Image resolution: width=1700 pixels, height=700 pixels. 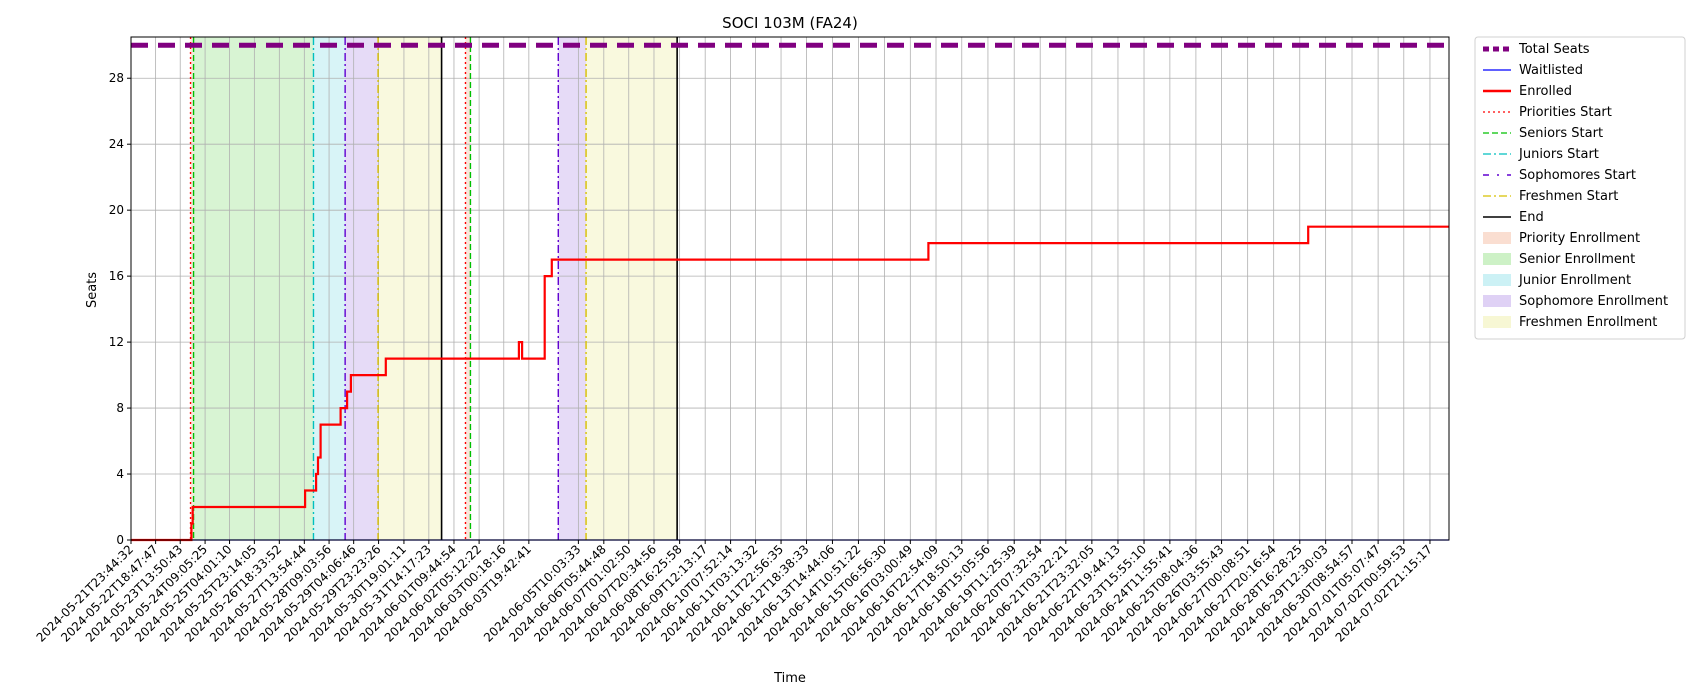 I want to click on legend-frame, so click(x=1580, y=188).